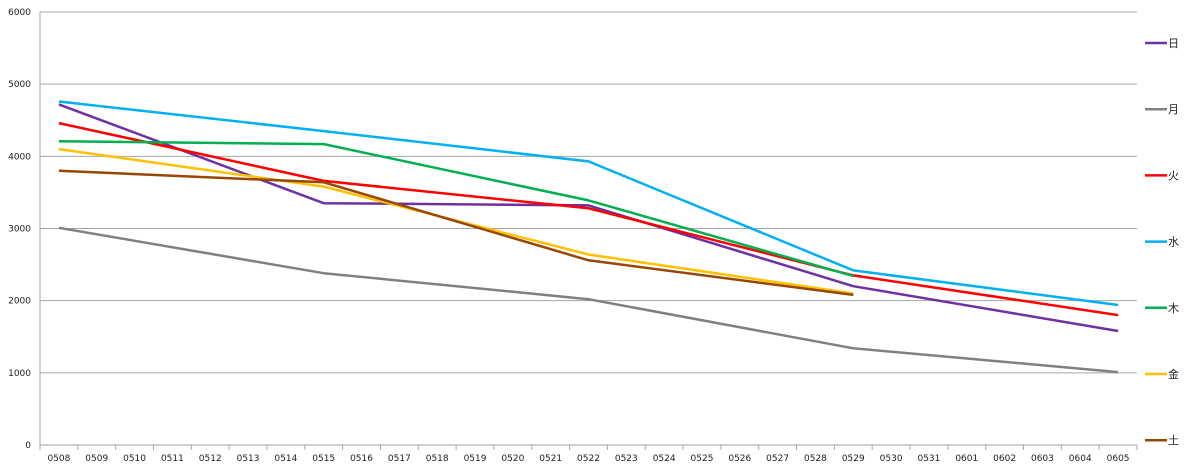 Image resolution: width=1200 pixels, height=472 pixels. What do you see at coordinates (210, 459) in the screenshot?
I see `x-tick-label: 0512` at bounding box center [210, 459].